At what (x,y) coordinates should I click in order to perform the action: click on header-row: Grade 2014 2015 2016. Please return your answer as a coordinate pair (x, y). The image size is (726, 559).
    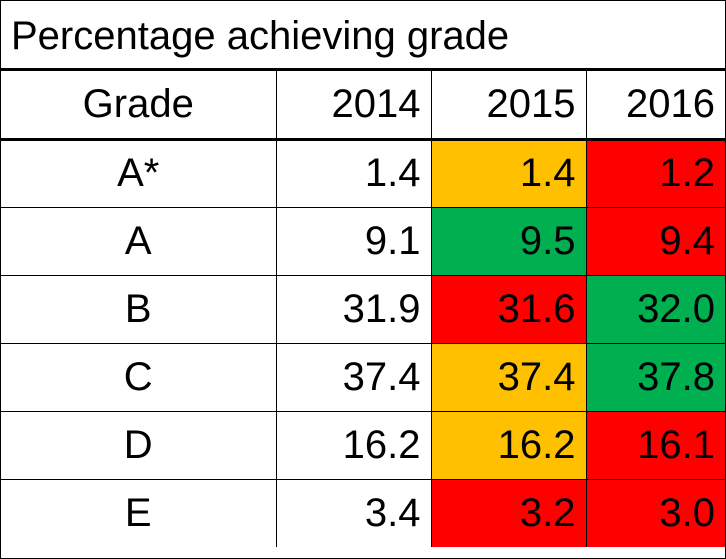
    Looking at the image, I should click on (363, 106).